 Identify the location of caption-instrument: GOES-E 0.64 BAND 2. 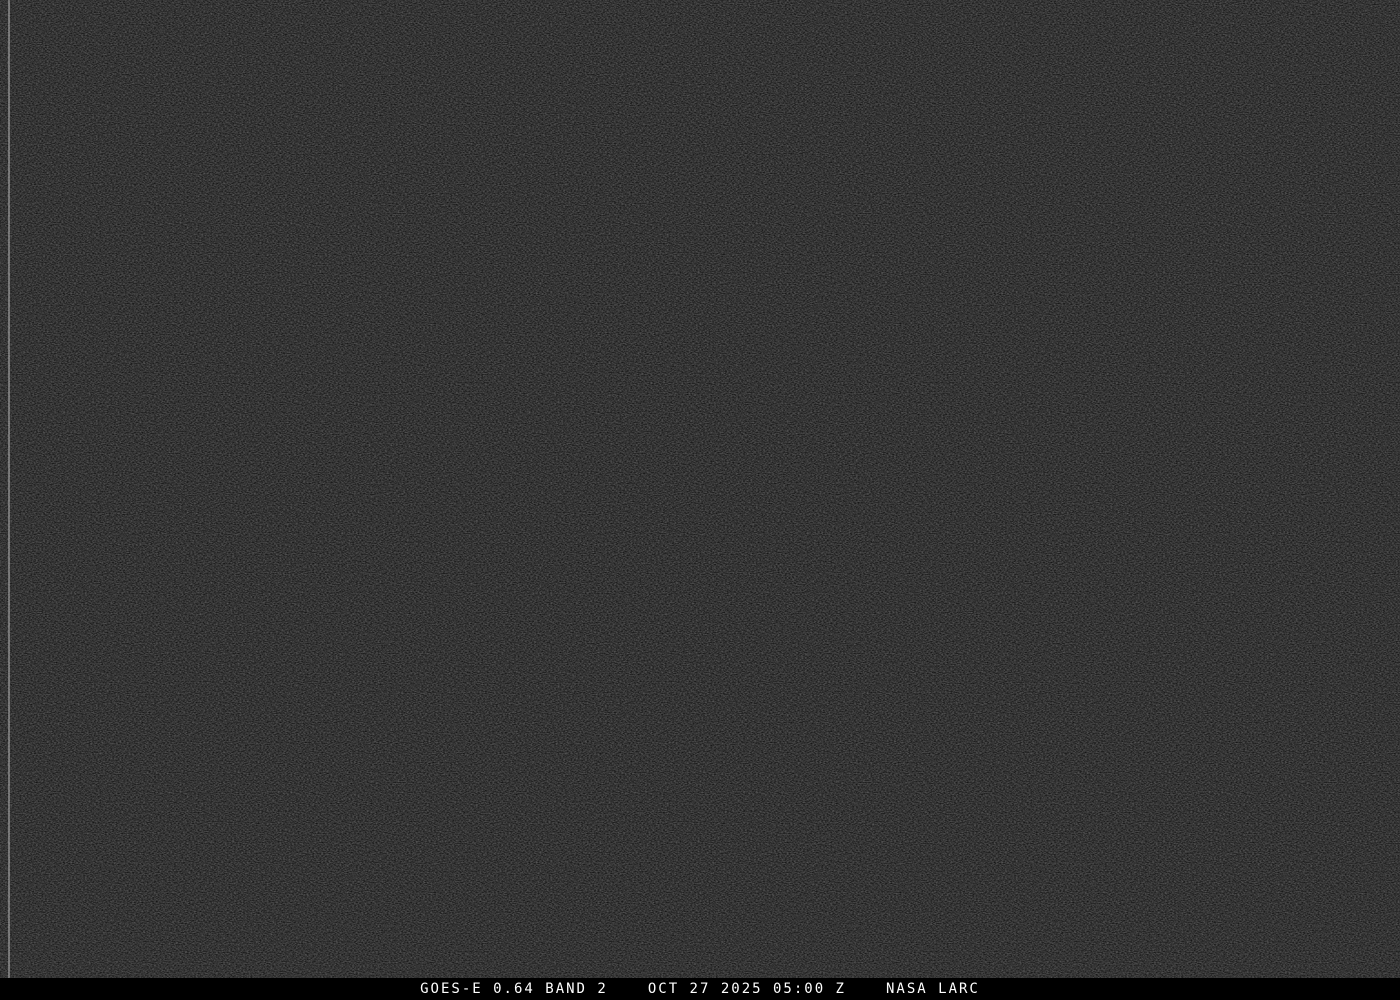
(514, 989).